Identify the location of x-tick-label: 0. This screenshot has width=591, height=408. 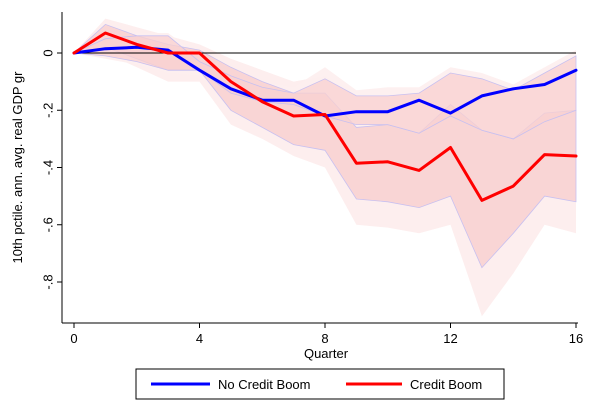
(73, 338).